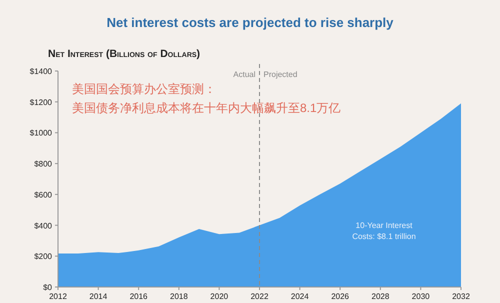  I want to click on x-tick-label: 2030, so click(421, 296).